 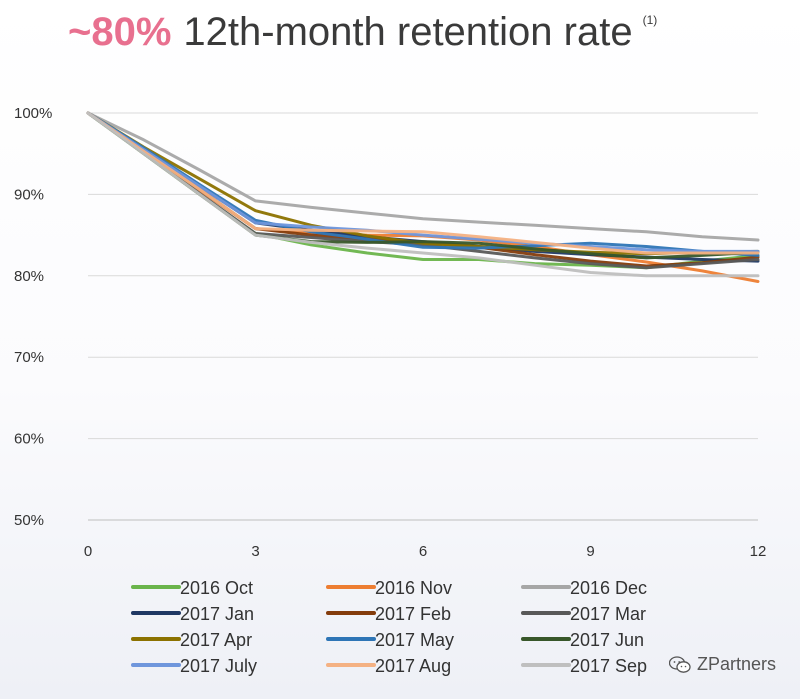 What do you see at coordinates (414, 640) in the screenshot?
I see `legend-label: 2017 May` at bounding box center [414, 640].